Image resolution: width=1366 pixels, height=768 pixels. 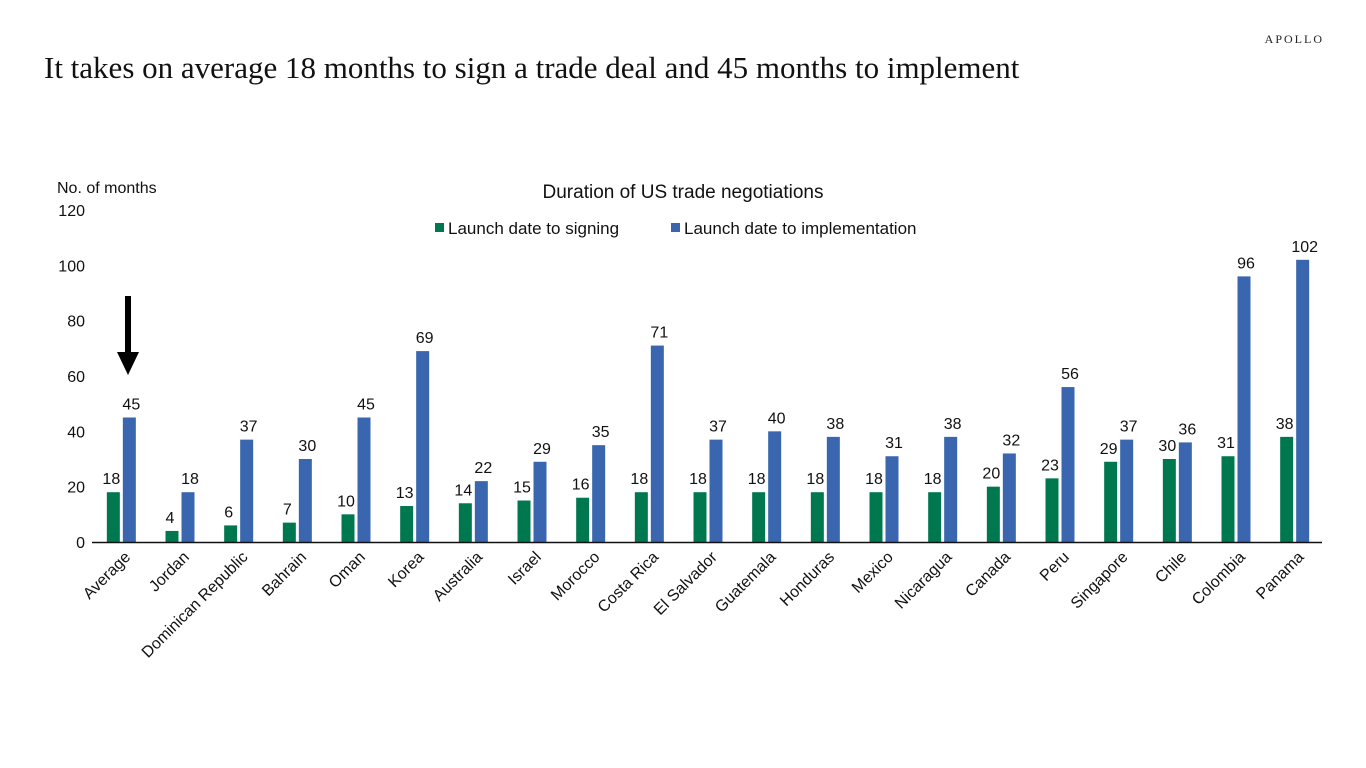 I want to click on x-tick-label: Morocco, so click(x=575, y=576).